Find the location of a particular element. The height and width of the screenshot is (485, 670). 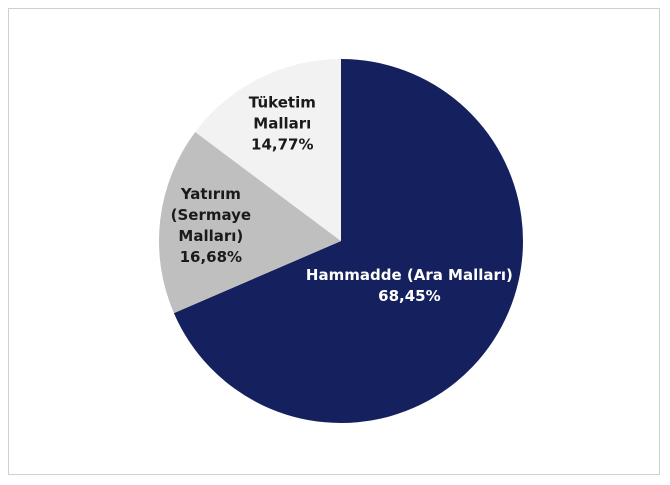

slice-label: Hammadde (Ara Malları) 68,45% is located at coordinates (409, 286).